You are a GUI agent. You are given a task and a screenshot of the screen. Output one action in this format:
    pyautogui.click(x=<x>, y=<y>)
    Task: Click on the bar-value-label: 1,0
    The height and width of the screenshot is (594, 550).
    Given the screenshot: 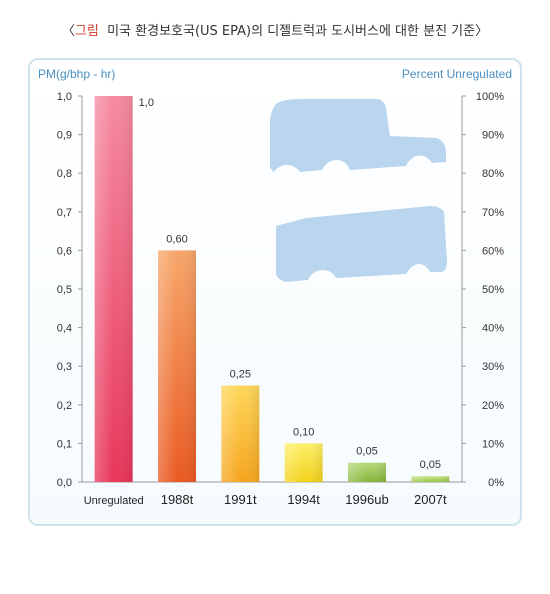 What is the action you would take?
    pyautogui.click(x=146, y=103)
    